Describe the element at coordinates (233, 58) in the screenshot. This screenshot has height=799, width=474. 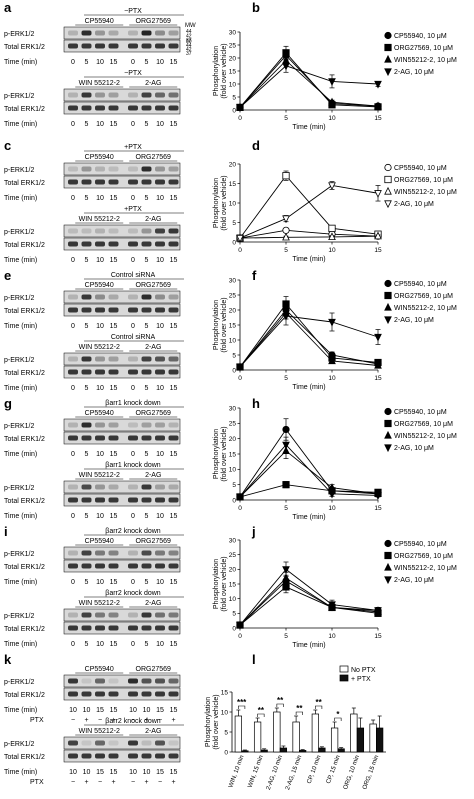
I see `y-tick-label: 20` at that location.